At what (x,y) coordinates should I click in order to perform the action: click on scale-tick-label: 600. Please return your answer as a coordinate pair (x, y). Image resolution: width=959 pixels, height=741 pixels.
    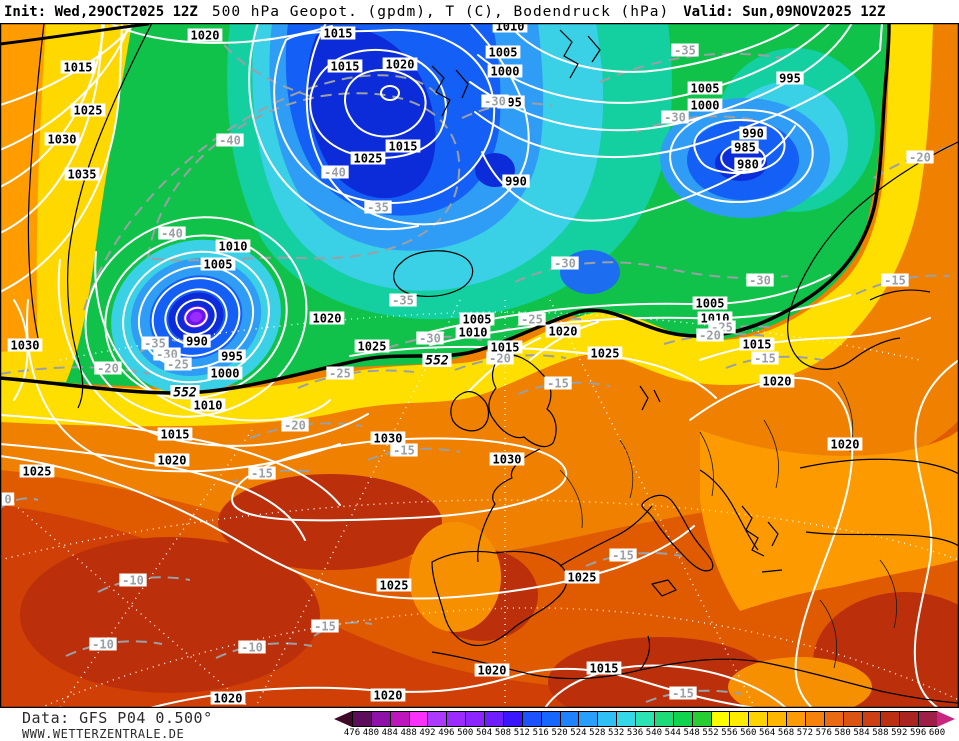
    Looking at the image, I should click on (937, 733).